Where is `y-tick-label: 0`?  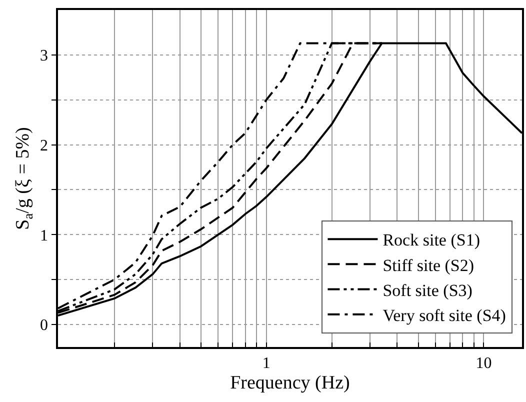
y-tick-label: 0 is located at coordinates (44, 325).